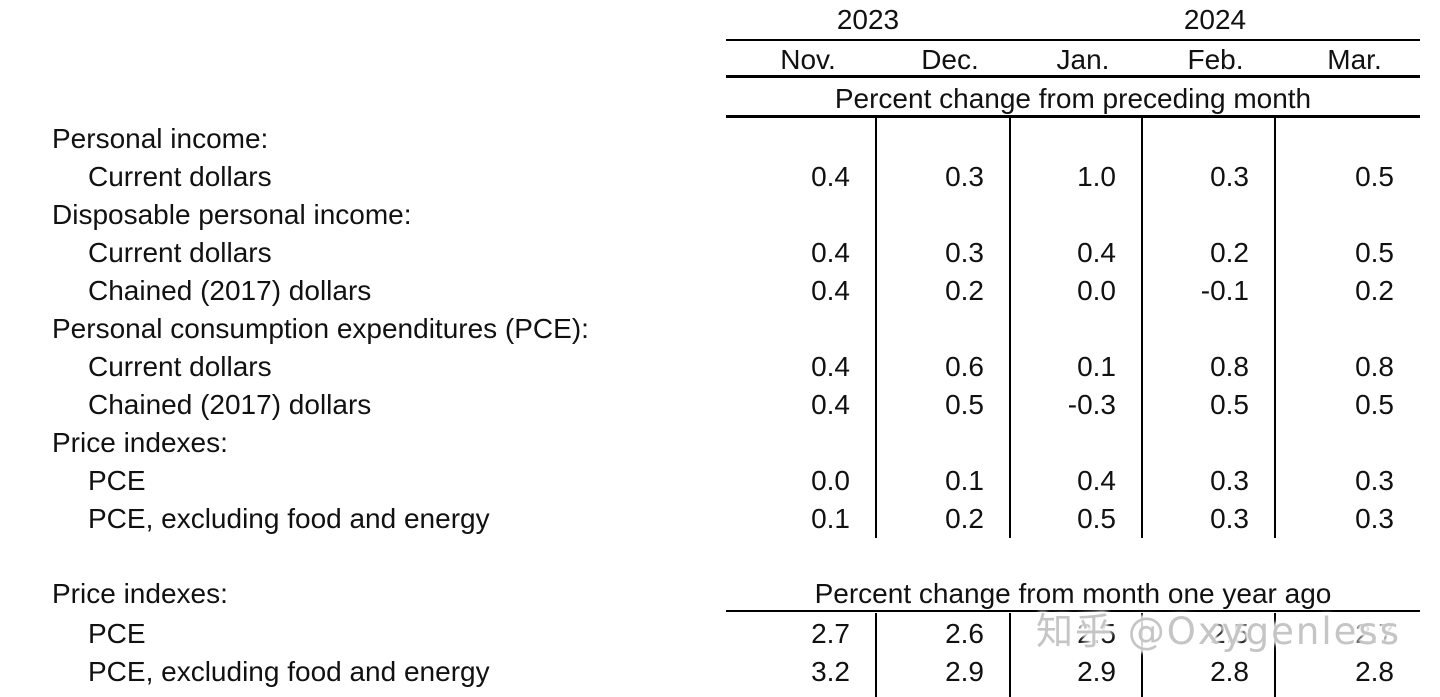 The height and width of the screenshot is (697, 1440). I want to click on table-row: Chained (2017) dollars 0.4 0.5 -0.3 0.5 0.5, so click(720, 405).